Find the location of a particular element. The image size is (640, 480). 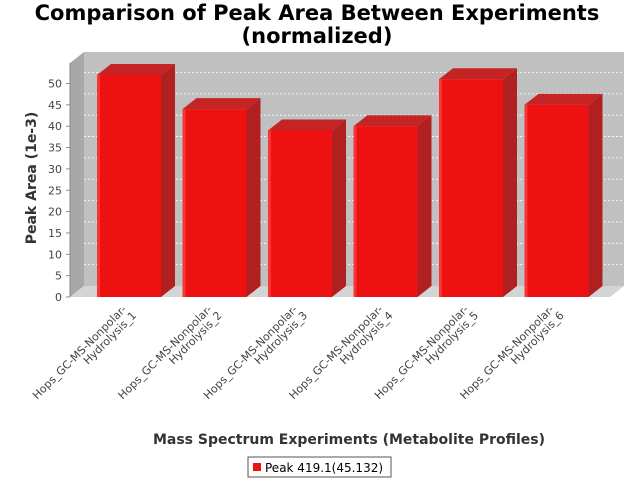

y-axis: 0 5 10 15 20 25 30 35 40 45 50 is located at coordinates (59, 183).